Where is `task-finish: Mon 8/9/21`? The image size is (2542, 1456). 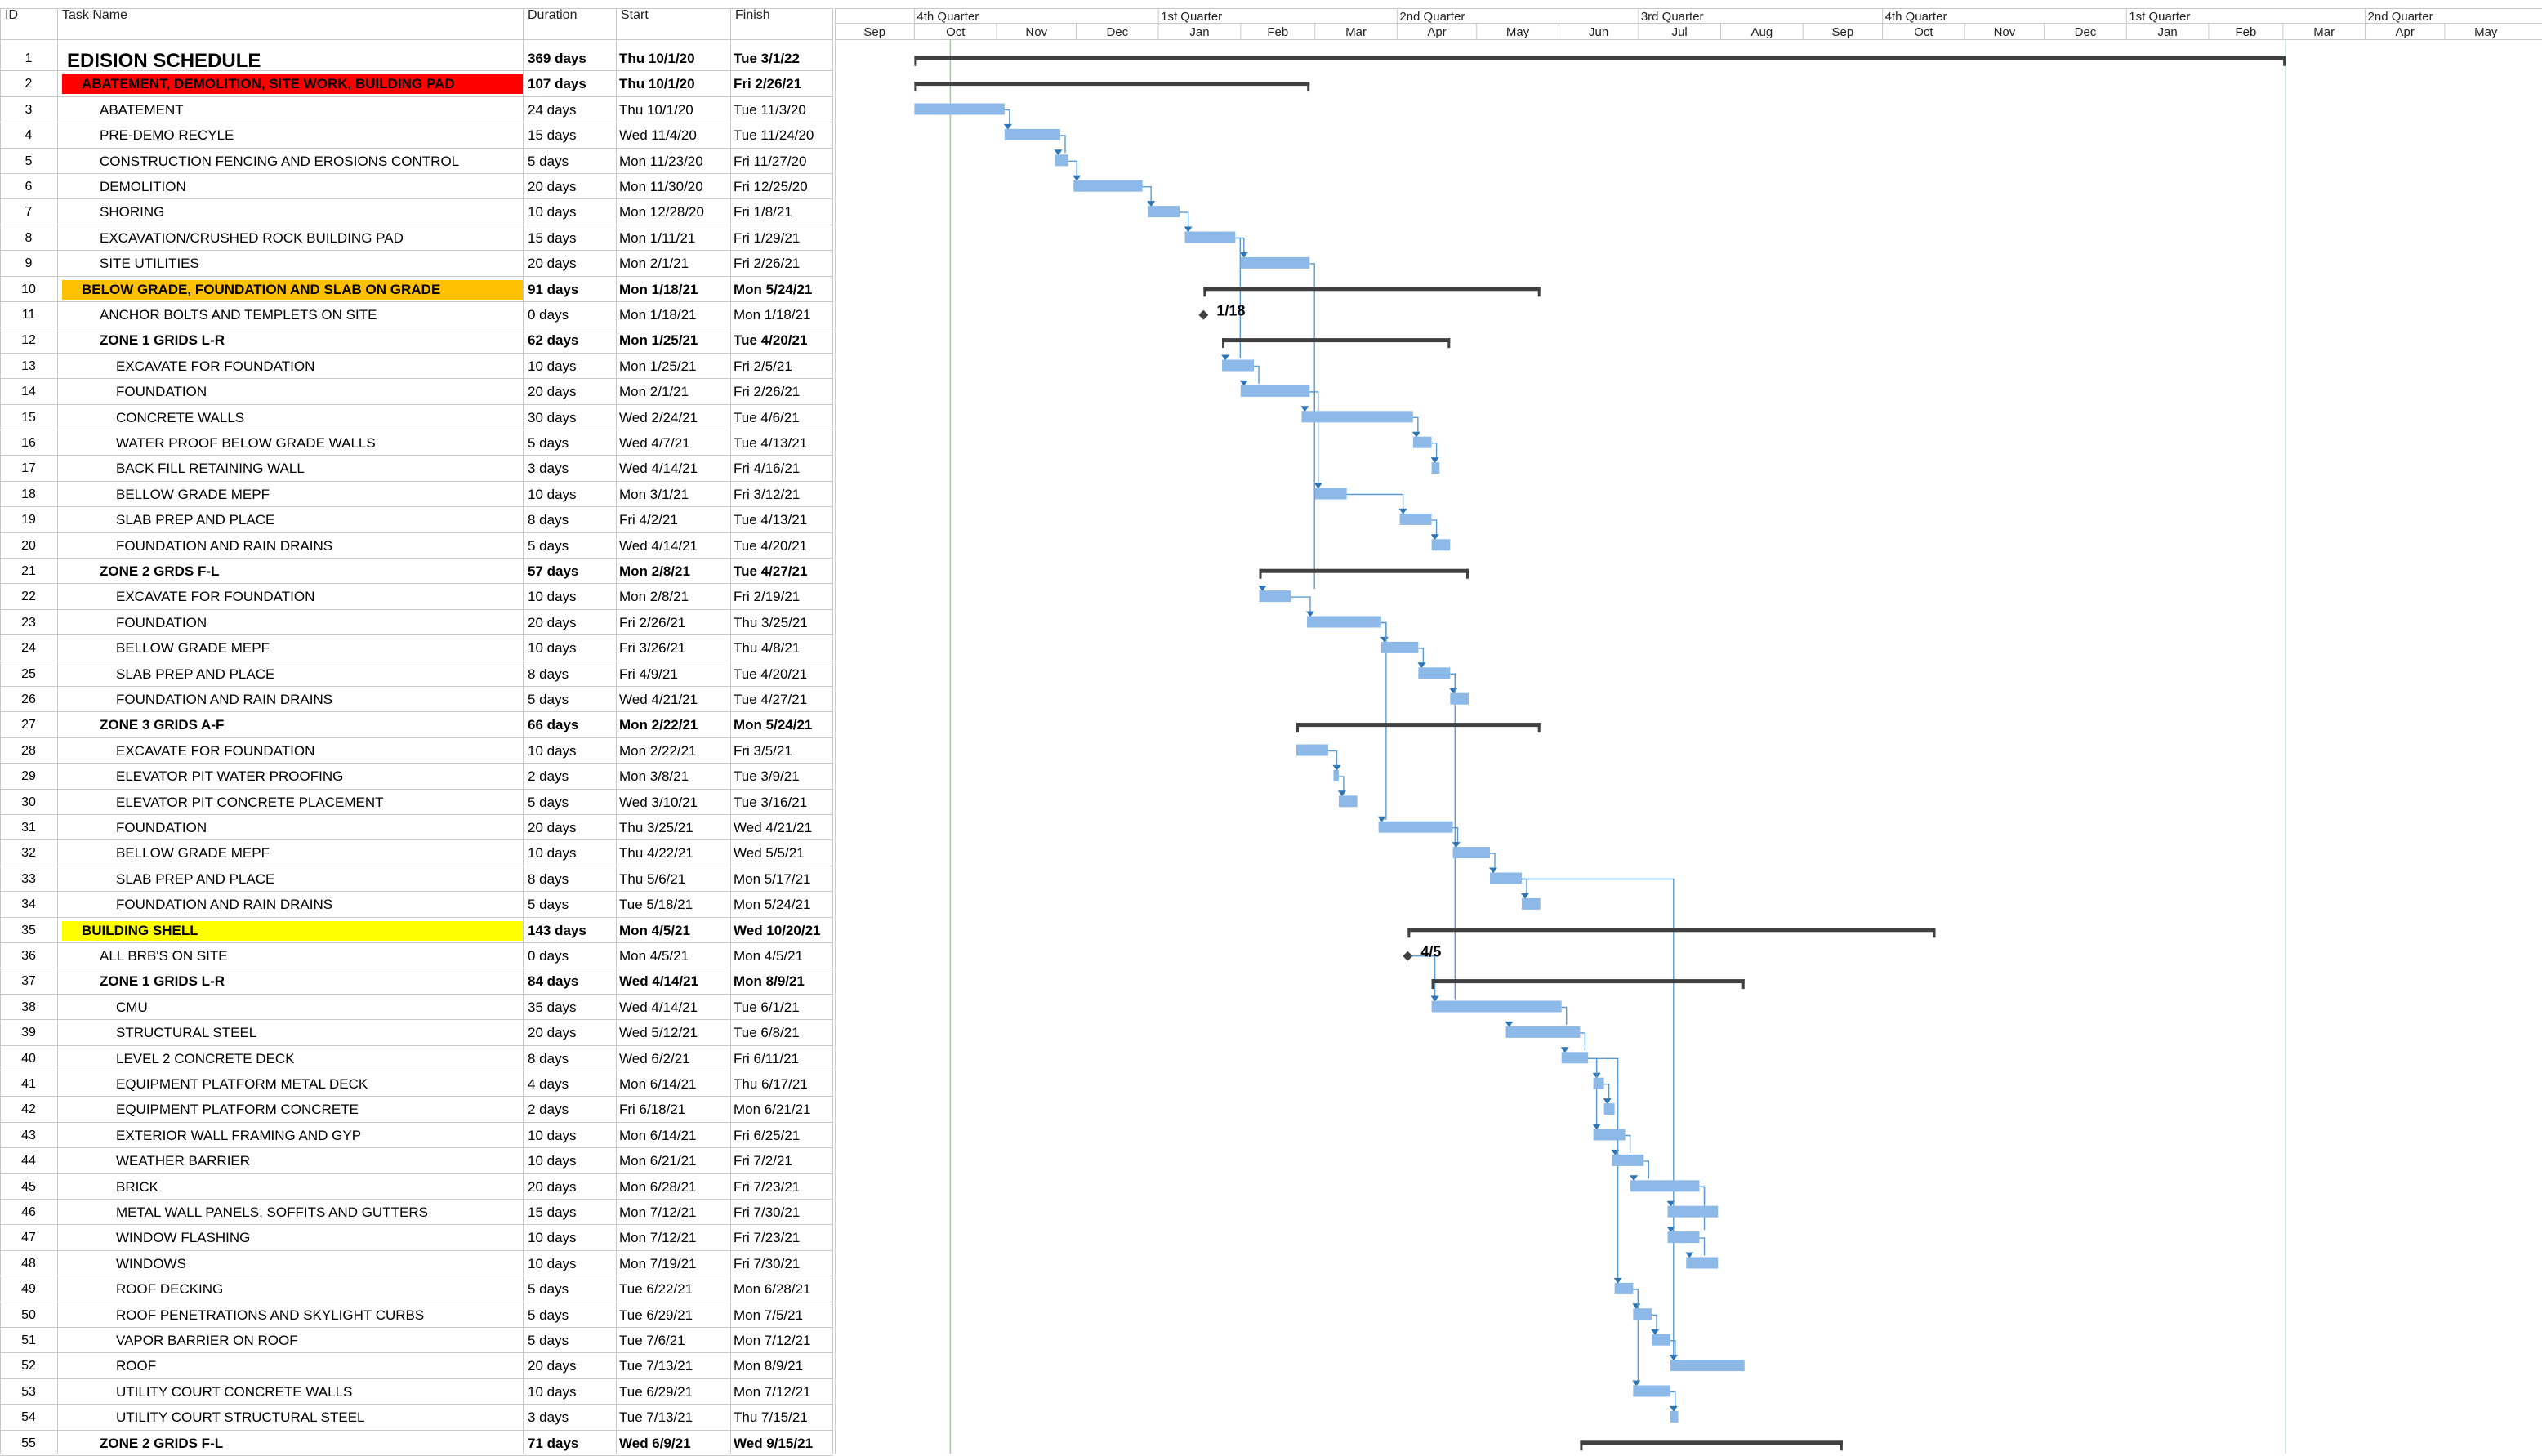
task-finish: Mon 8/9/21 is located at coordinates (769, 1366).